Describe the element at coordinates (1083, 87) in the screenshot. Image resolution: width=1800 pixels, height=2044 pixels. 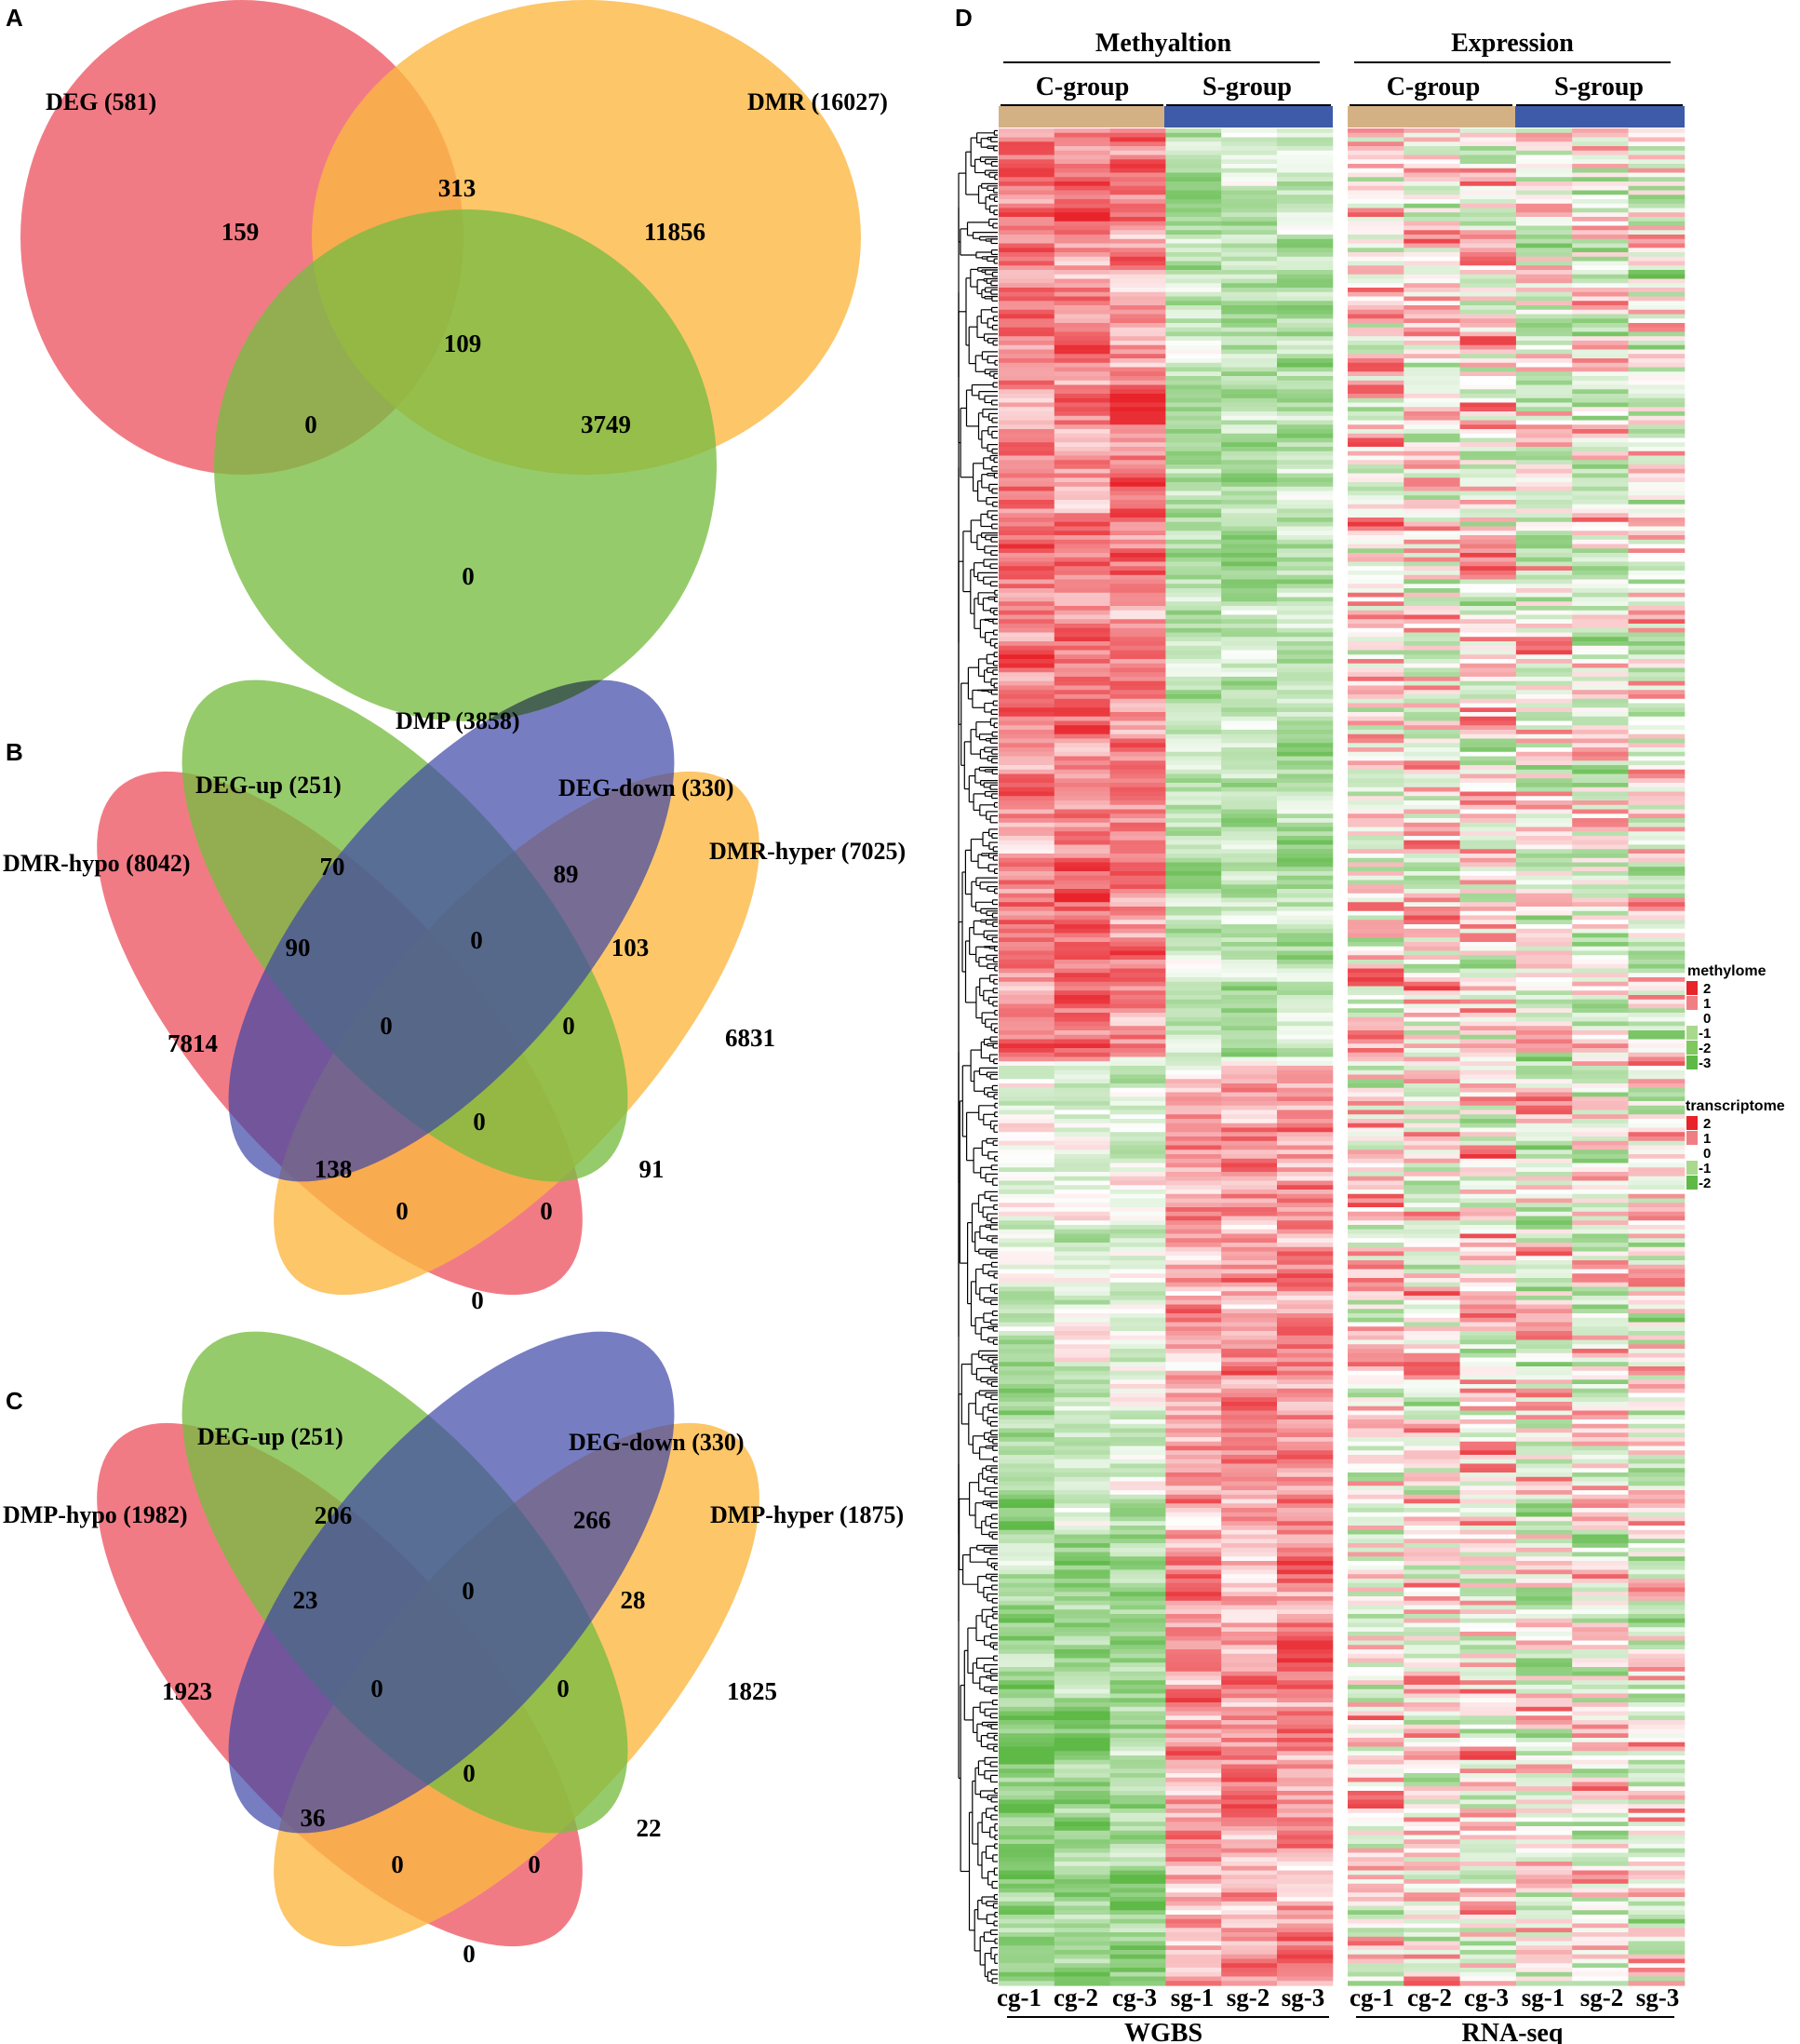
I see `group-label-c: C-group` at that location.